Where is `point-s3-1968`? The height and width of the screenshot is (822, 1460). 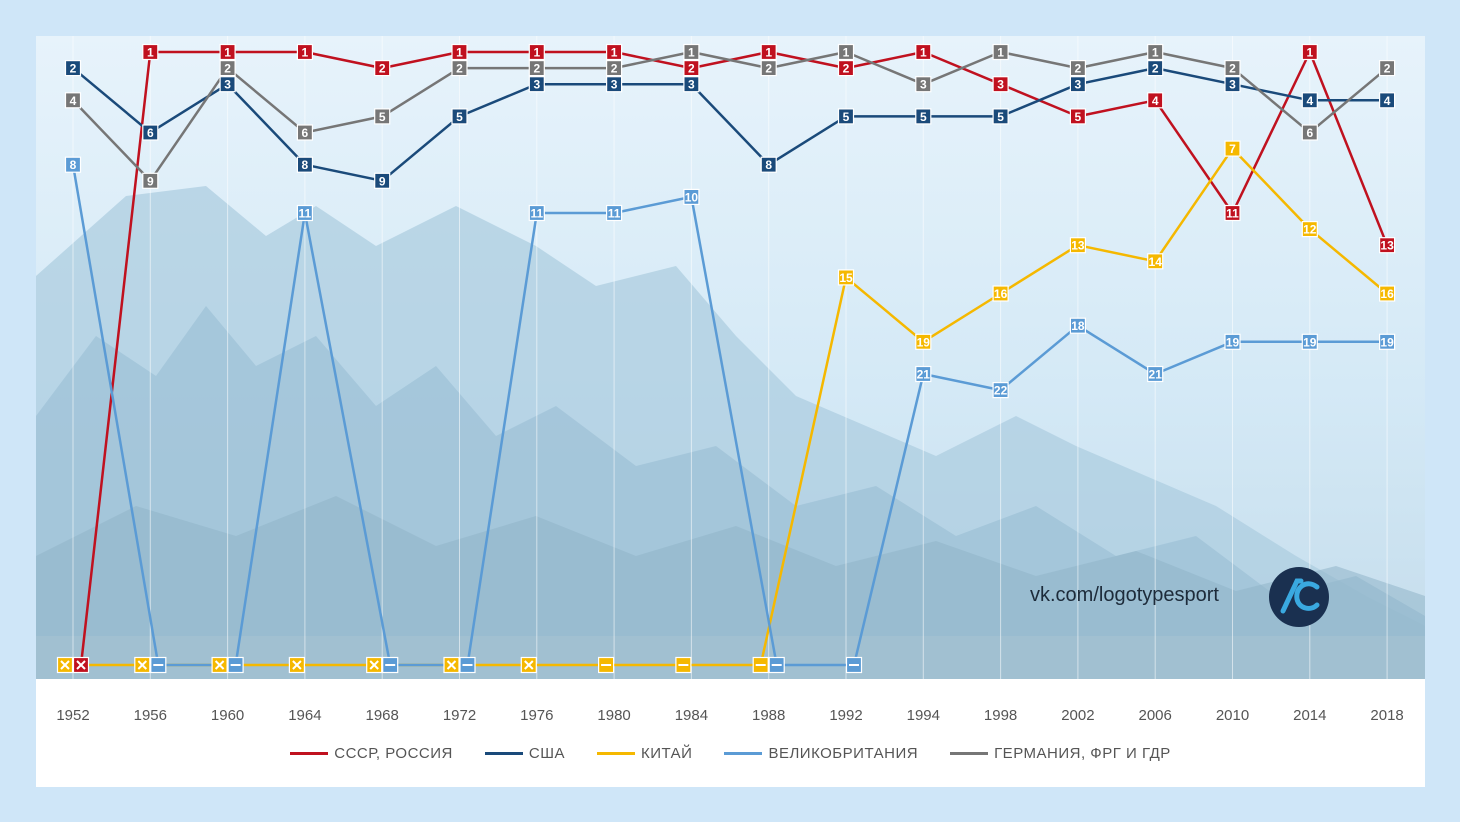
point-s3-1968 is located at coordinates (374, 665).